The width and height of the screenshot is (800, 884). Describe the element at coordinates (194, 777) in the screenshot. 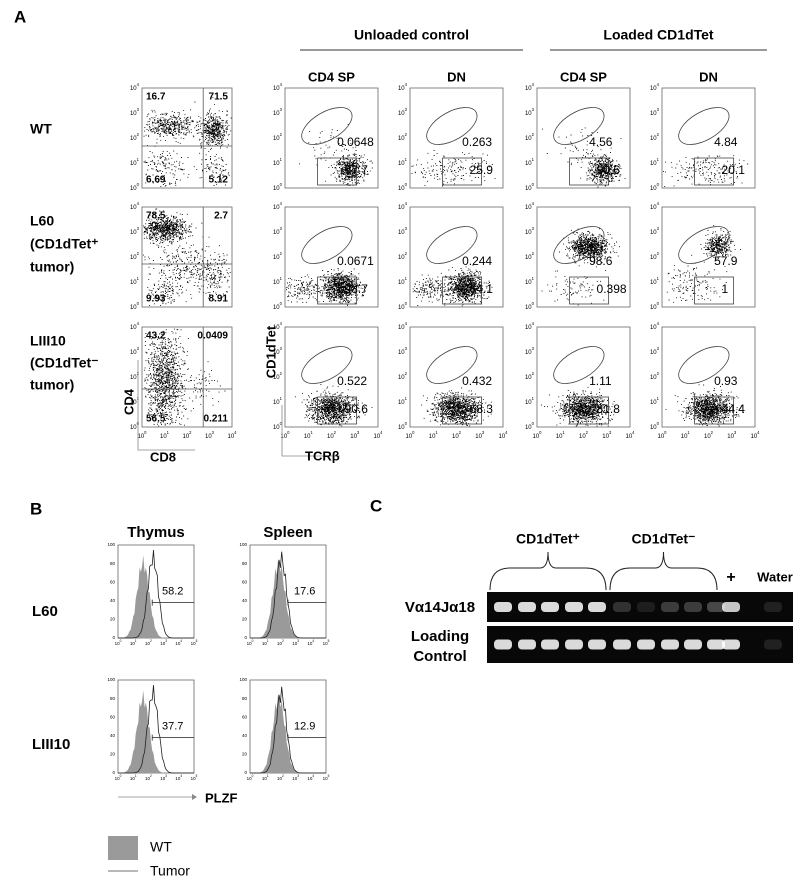

I see `x-tick-label: 10⁵` at that location.